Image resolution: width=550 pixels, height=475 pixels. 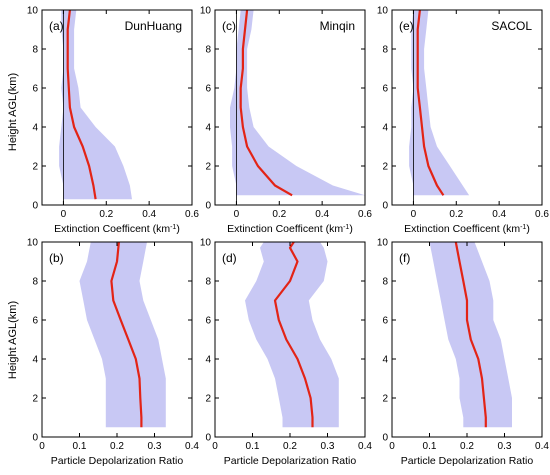 I want to click on x-tick-label-5-3: 0.3, so click(x=505, y=446).